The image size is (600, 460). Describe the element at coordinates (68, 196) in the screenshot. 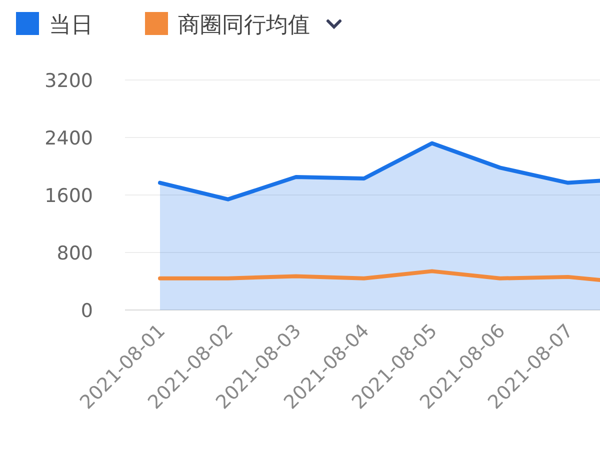

I see `y-tick-label: 1600` at that location.